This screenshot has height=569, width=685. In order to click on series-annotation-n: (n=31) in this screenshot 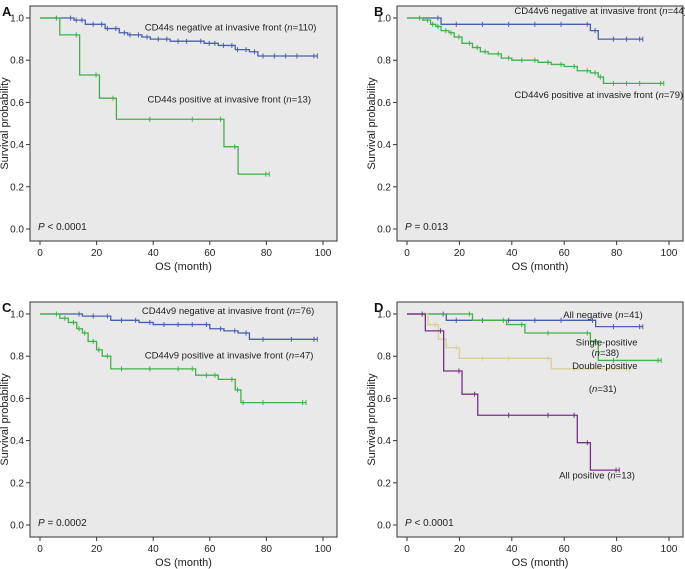, I will do `click(603, 389)`.